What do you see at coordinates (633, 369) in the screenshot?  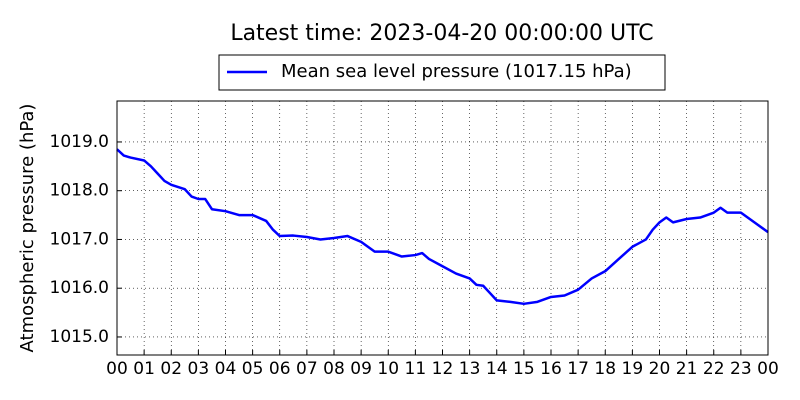 I see `x-tick-label: 19` at bounding box center [633, 369].